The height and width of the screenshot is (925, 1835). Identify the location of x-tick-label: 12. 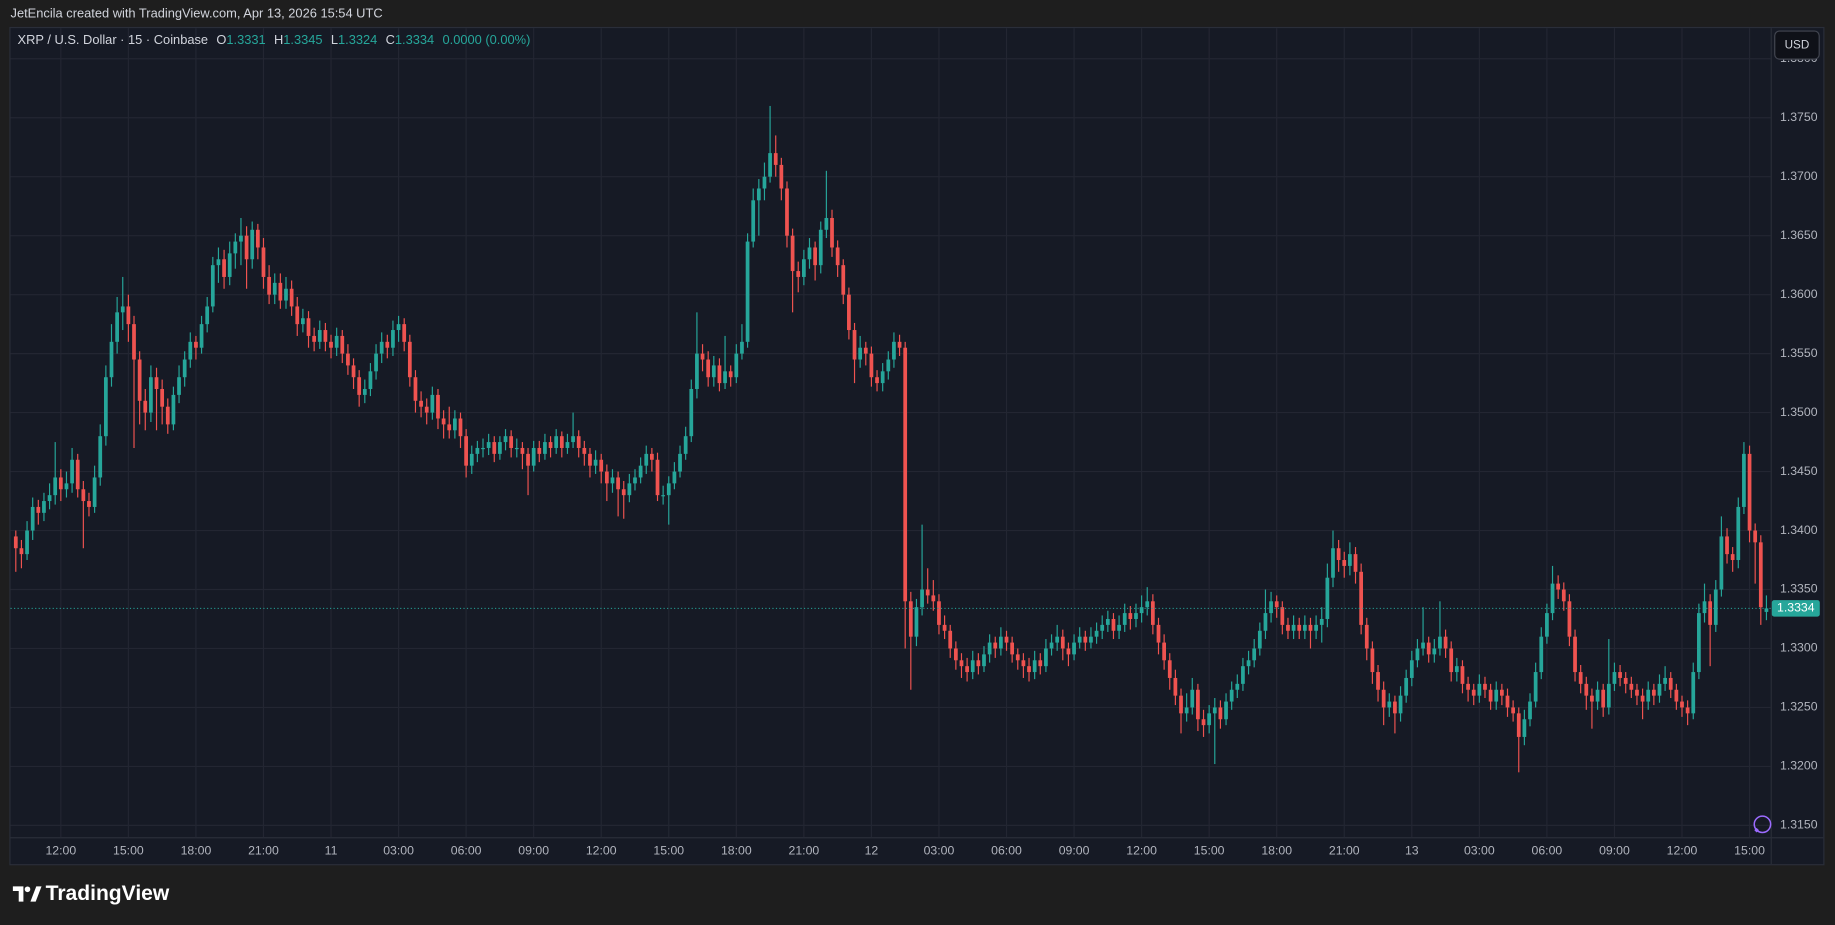
(872, 850).